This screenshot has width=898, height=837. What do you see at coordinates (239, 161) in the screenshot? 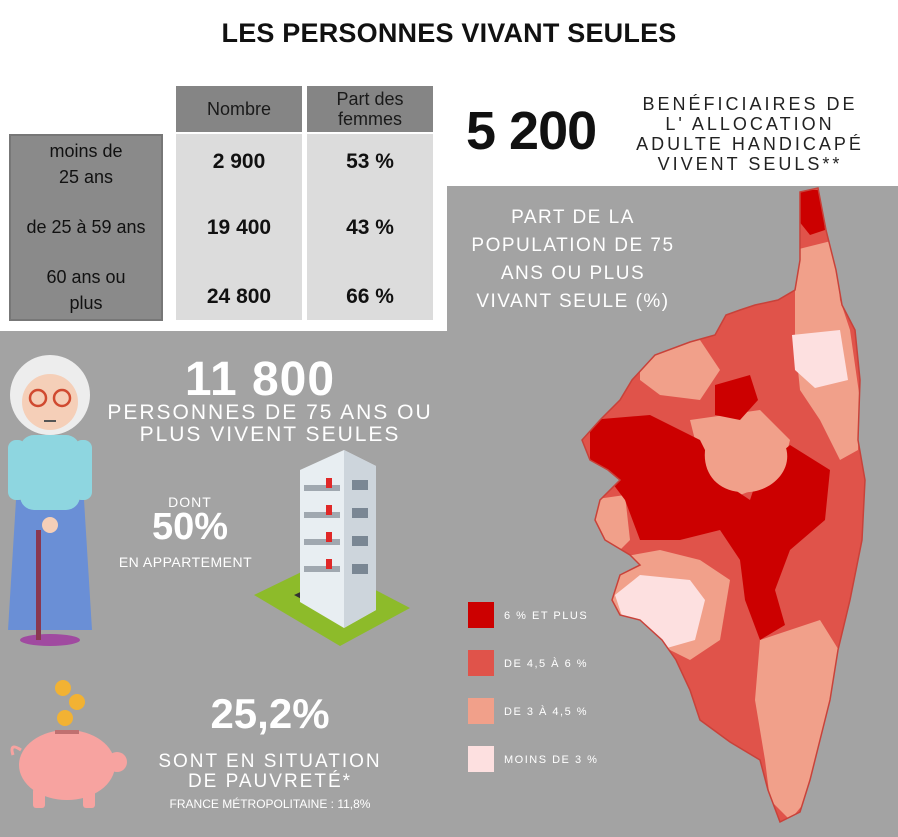
I see `table-cell: 2 900` at bounding box center [239, 161].